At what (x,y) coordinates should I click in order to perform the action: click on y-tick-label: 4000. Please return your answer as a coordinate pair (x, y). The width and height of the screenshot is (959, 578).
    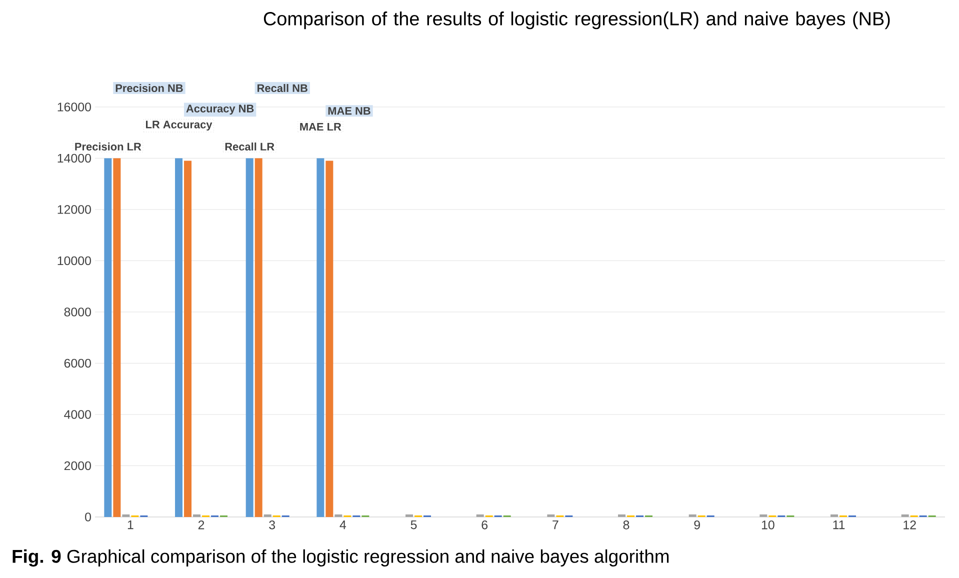
    Looking at the image, I should click on (77, 414).